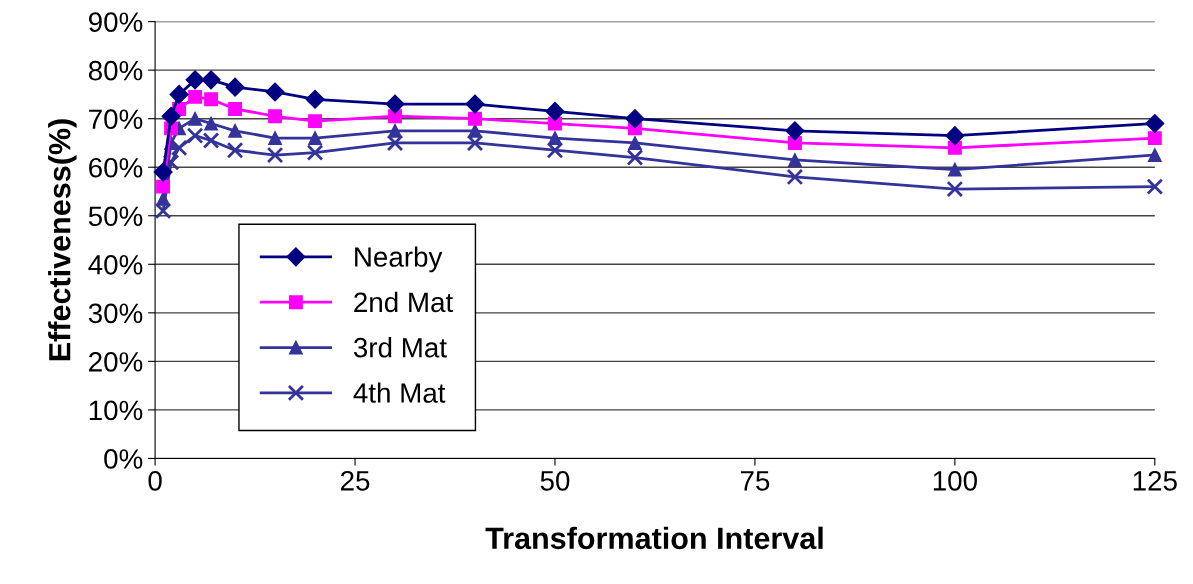  I want to click on y-tick-label: 10%, so click(116, 410).